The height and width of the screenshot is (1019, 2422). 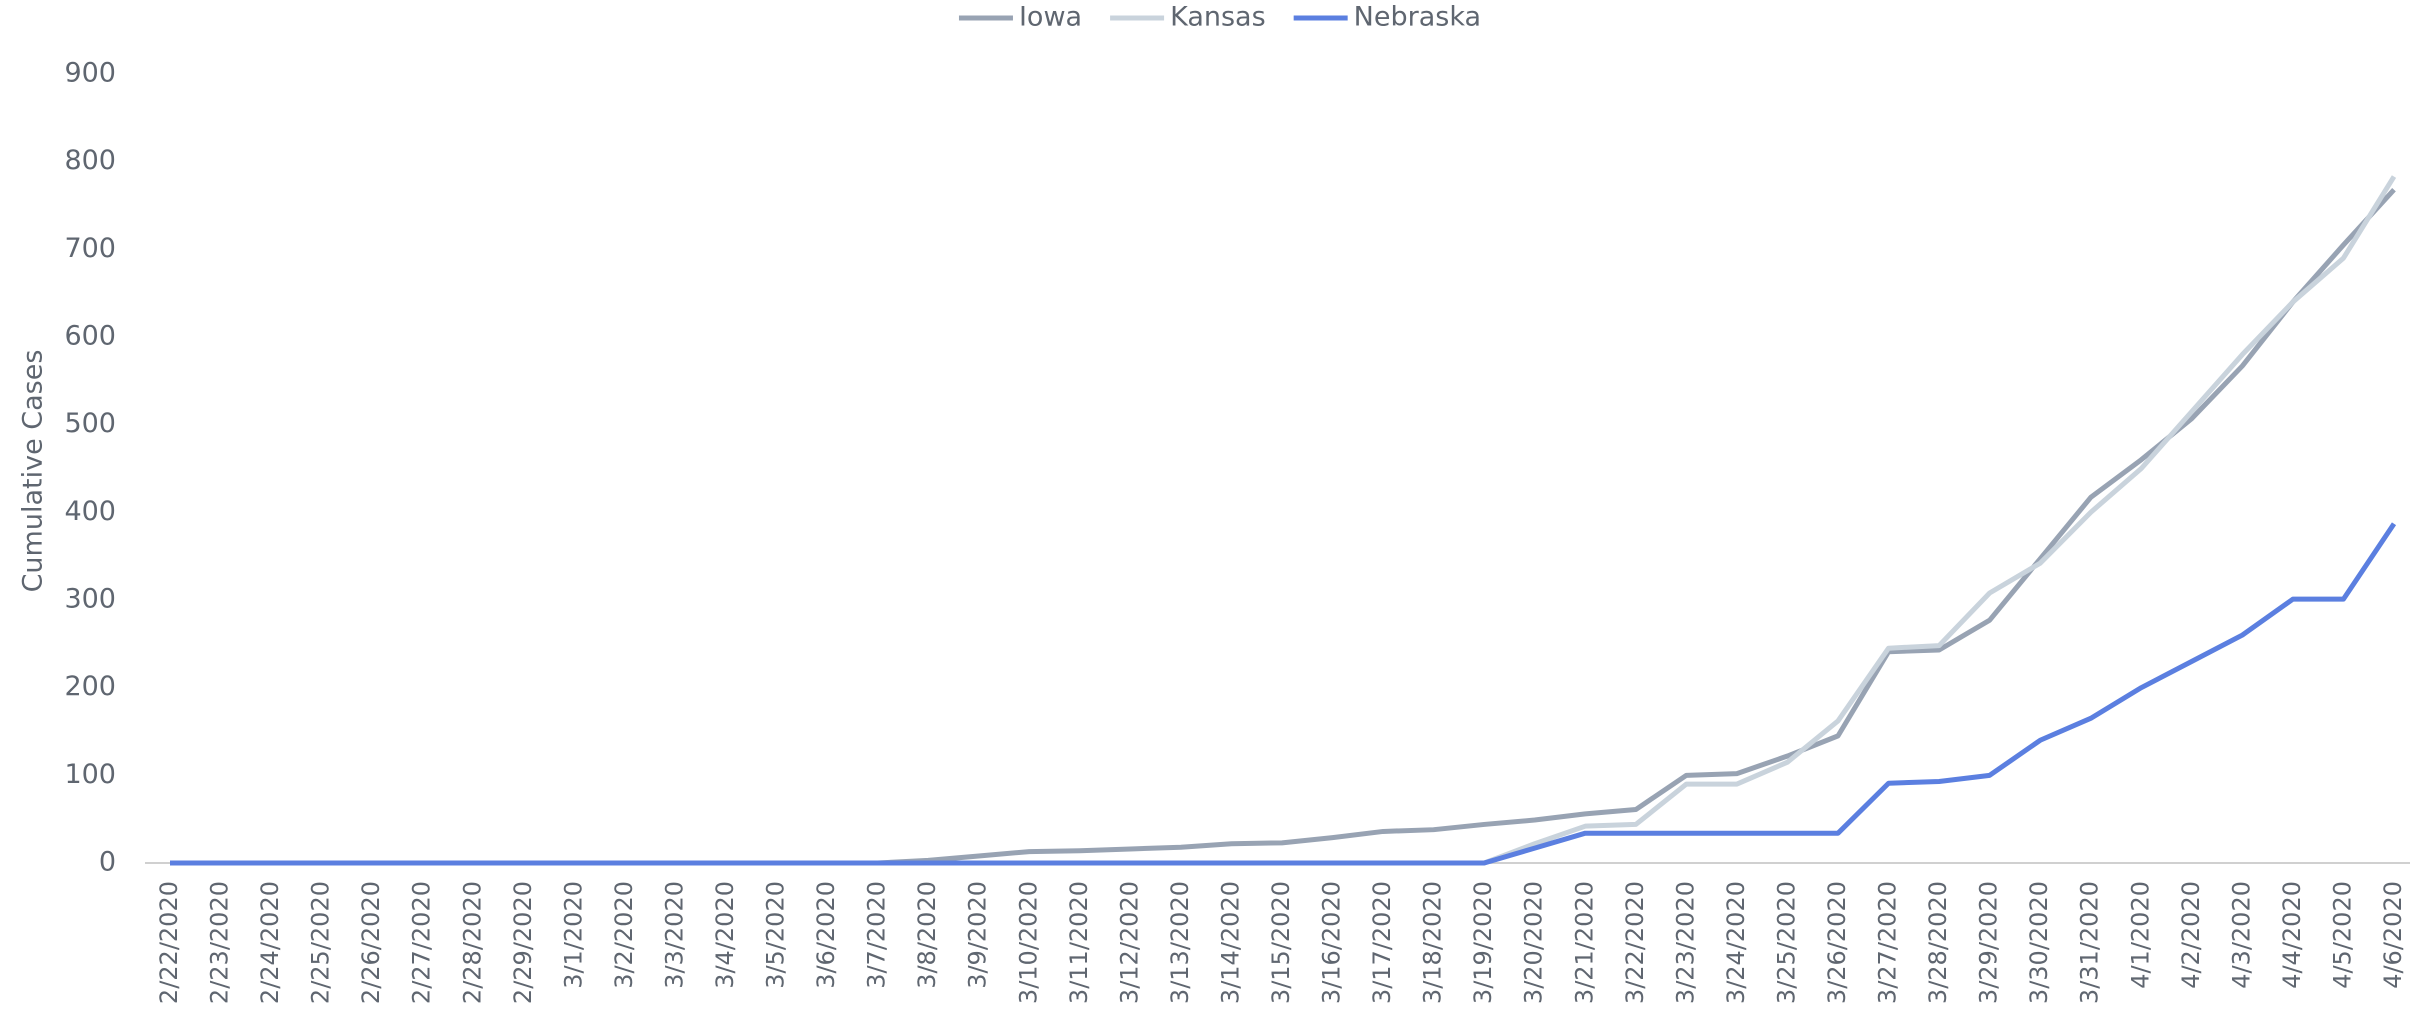 What do you see at coordinates (1050, 17) in the screenshot?
I see `legend-label: Iowa` at bounding box center [1050, 17].